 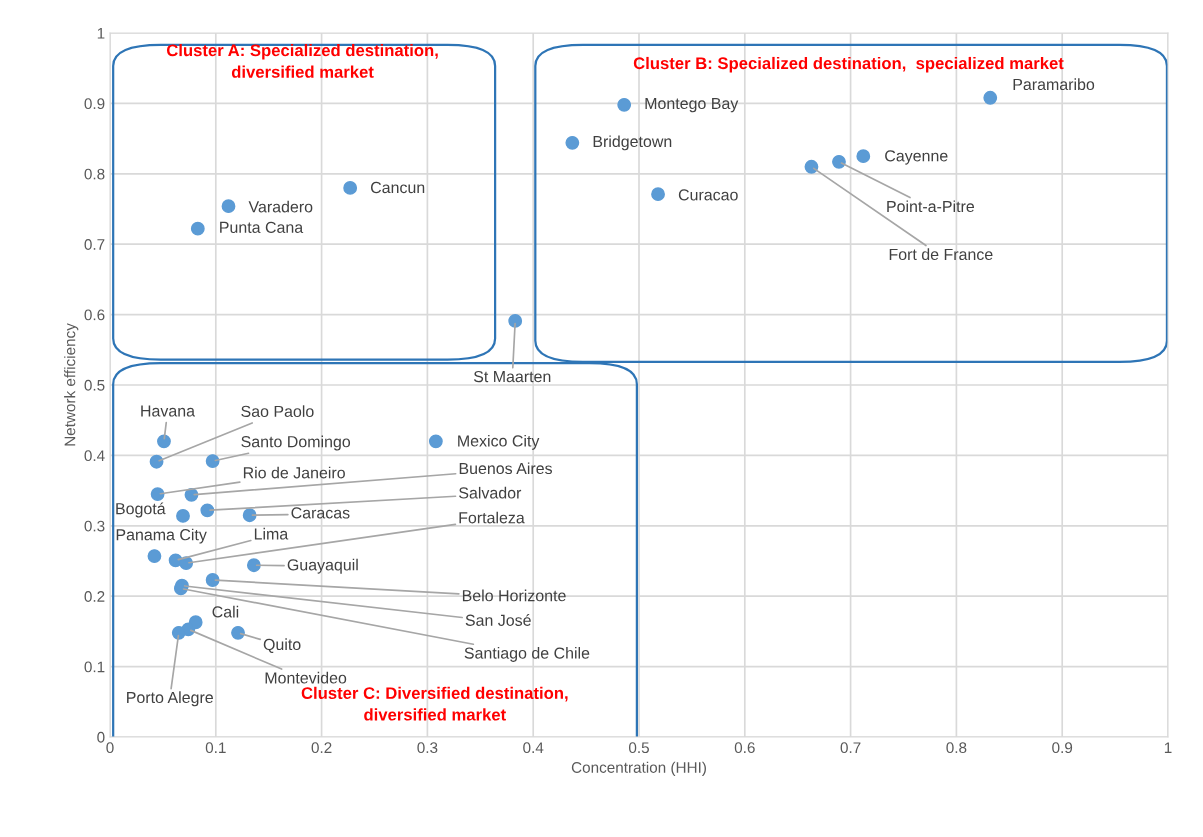 What do you see at coordinates (94, 667) in the screenshot?
I see `y-tick-label: 0.1` at bounding box center [94, 667].